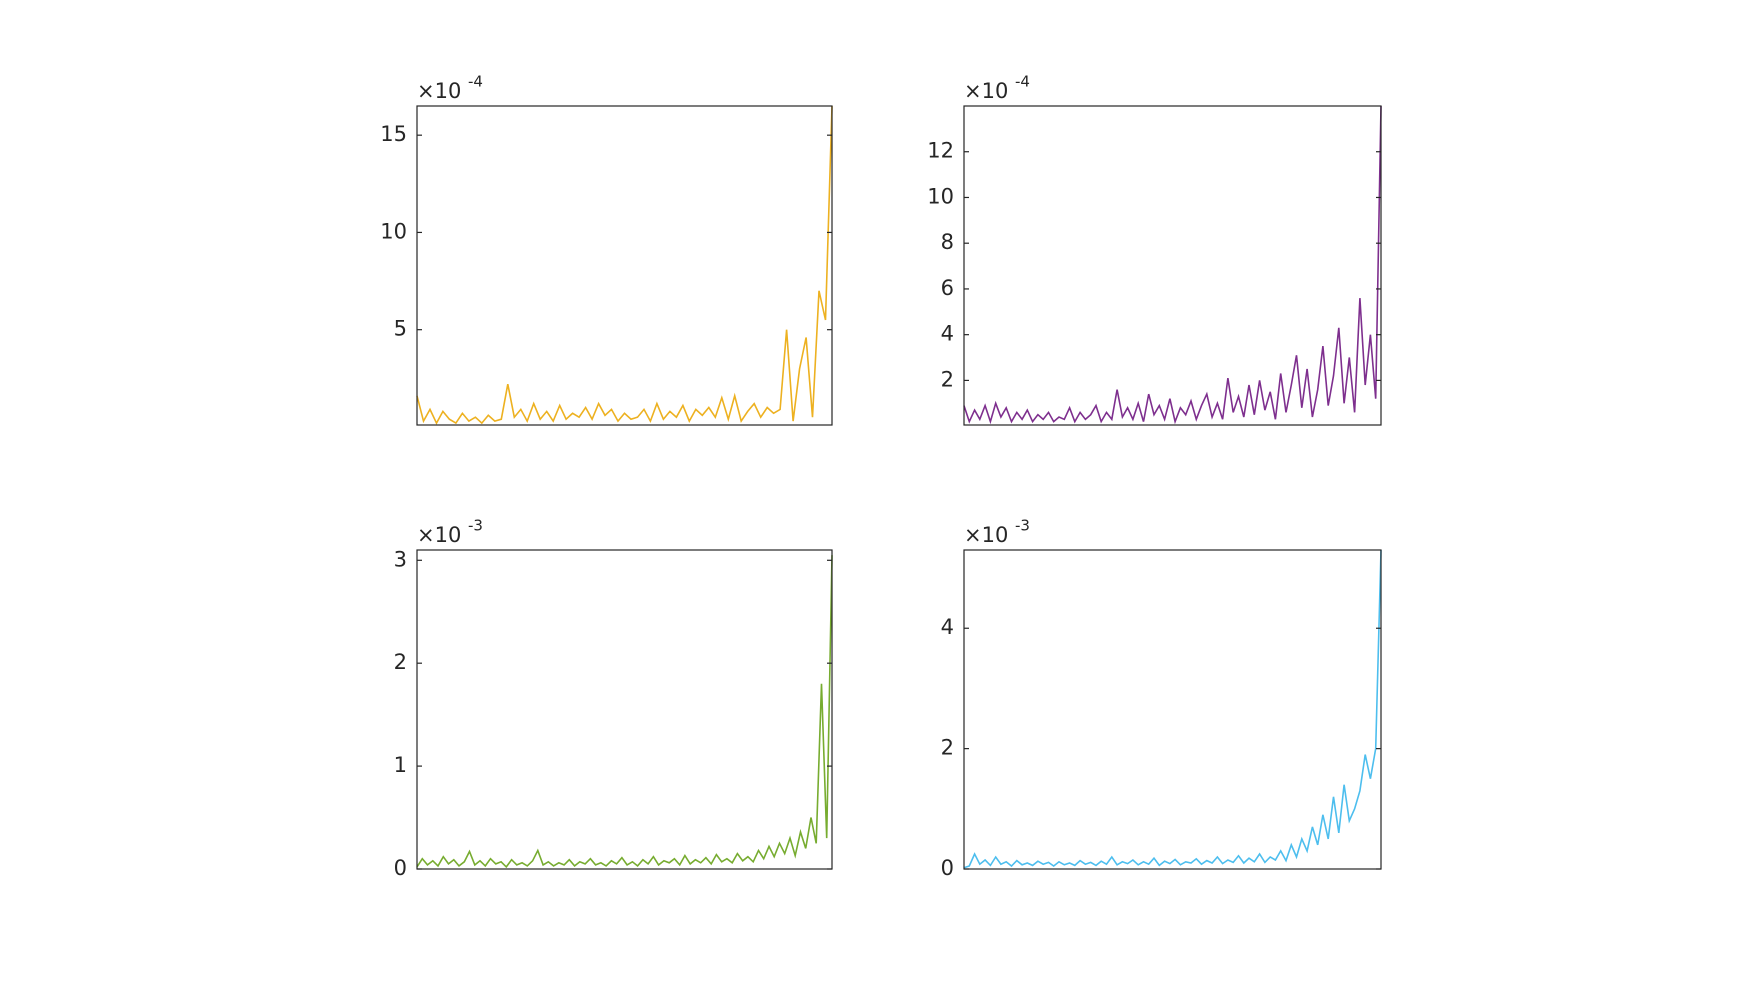 The image size is (1744, 1006). I want to click on y-tick-label: 1, so click(400, 765).